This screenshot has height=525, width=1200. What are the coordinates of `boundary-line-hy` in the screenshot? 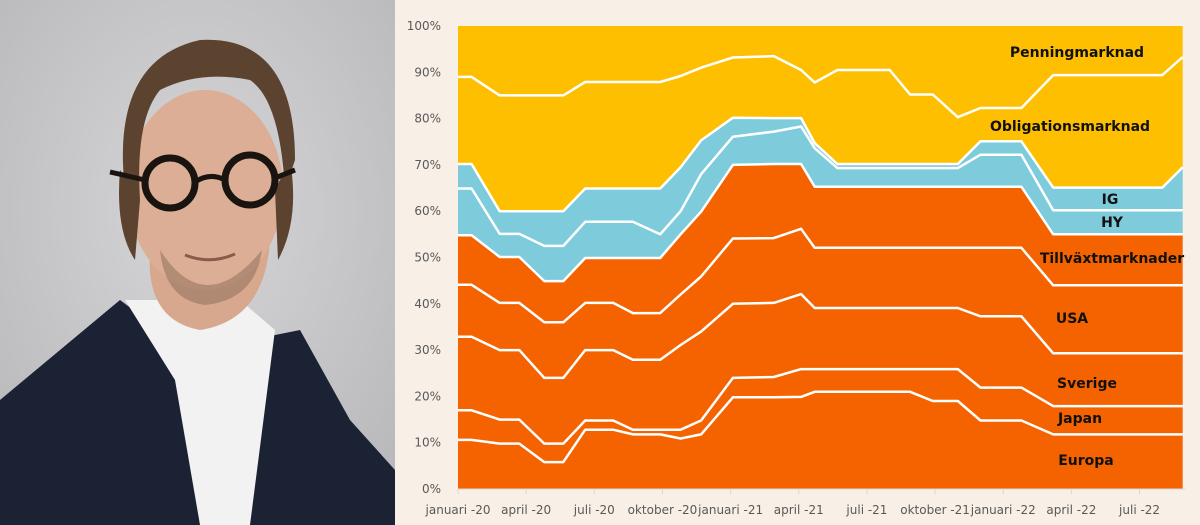 It's located at (820, 186).